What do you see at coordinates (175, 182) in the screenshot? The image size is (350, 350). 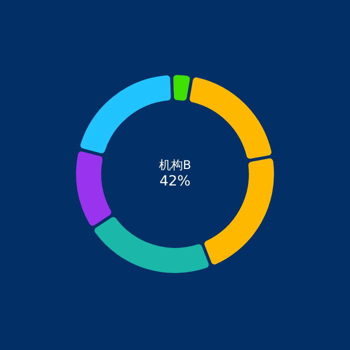 I see `text: 42%` at bounding box center [175, 182].